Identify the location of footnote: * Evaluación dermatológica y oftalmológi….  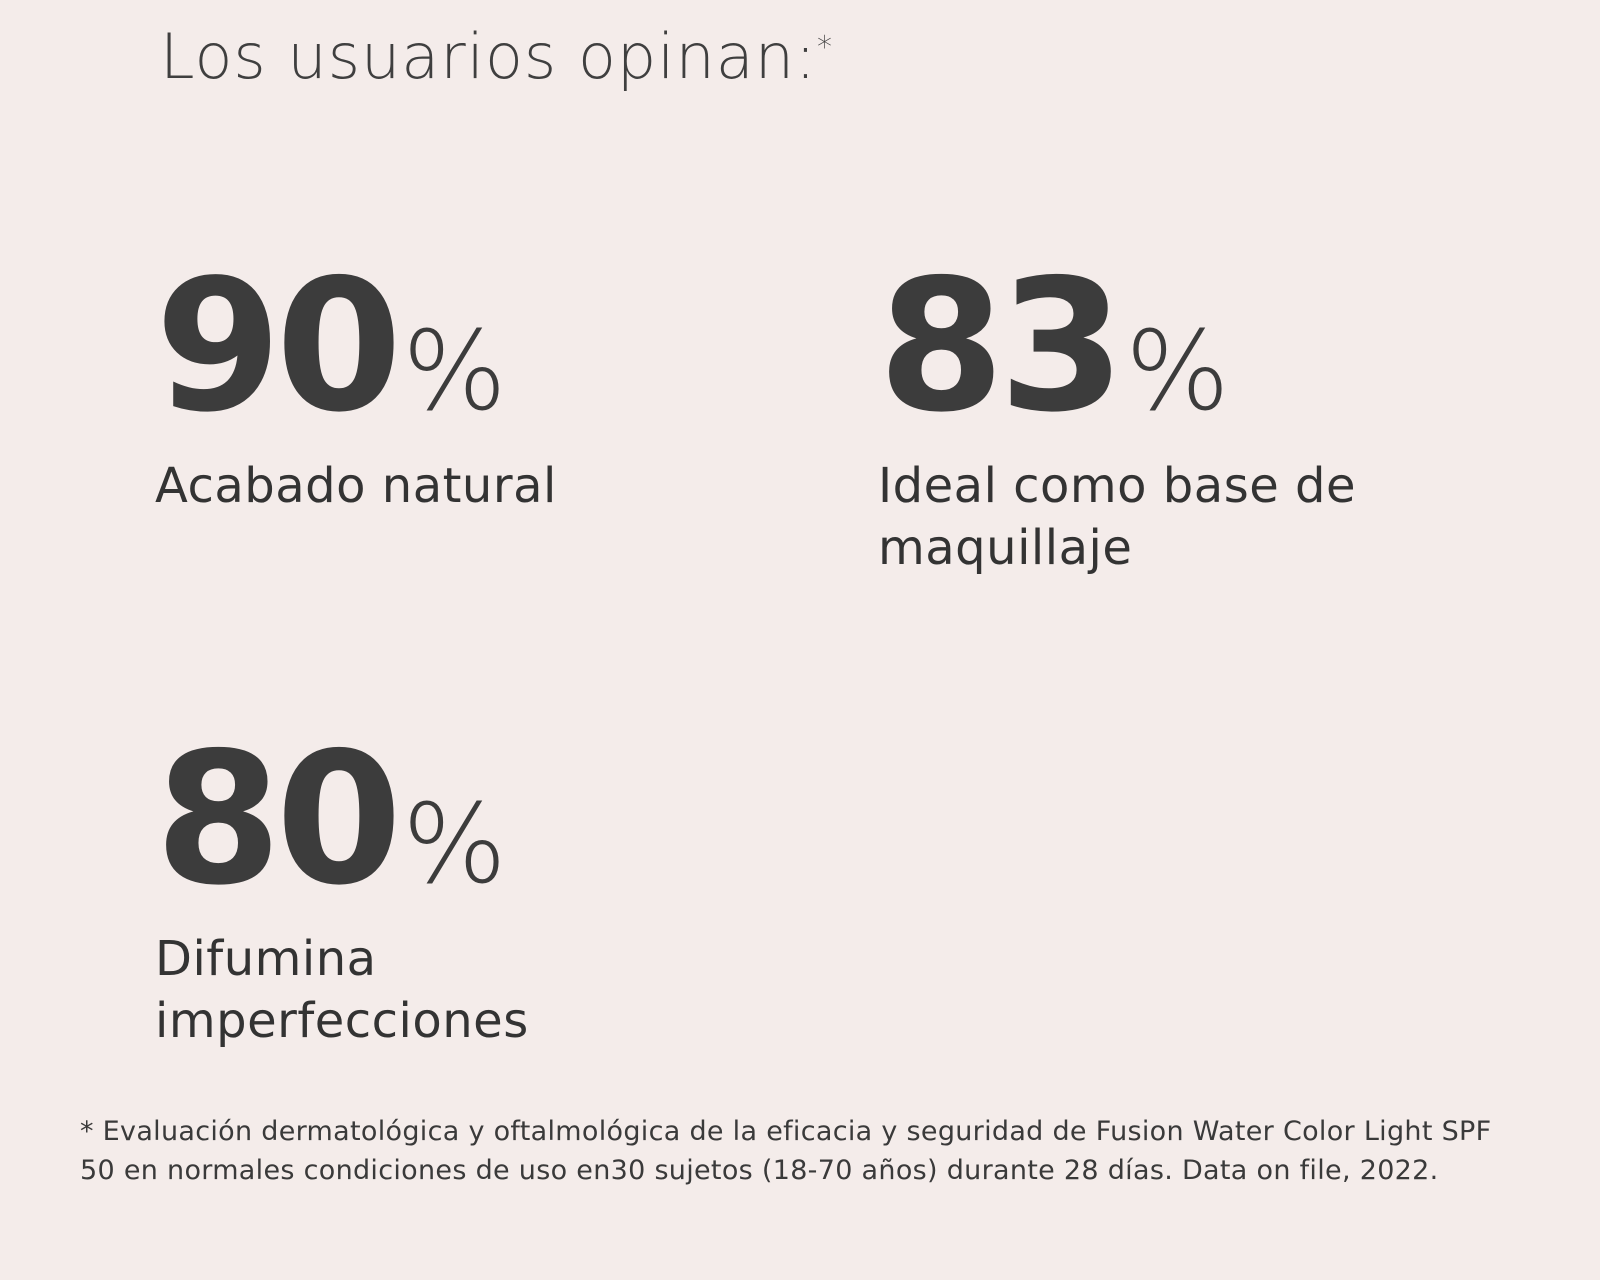
(786, 1151).